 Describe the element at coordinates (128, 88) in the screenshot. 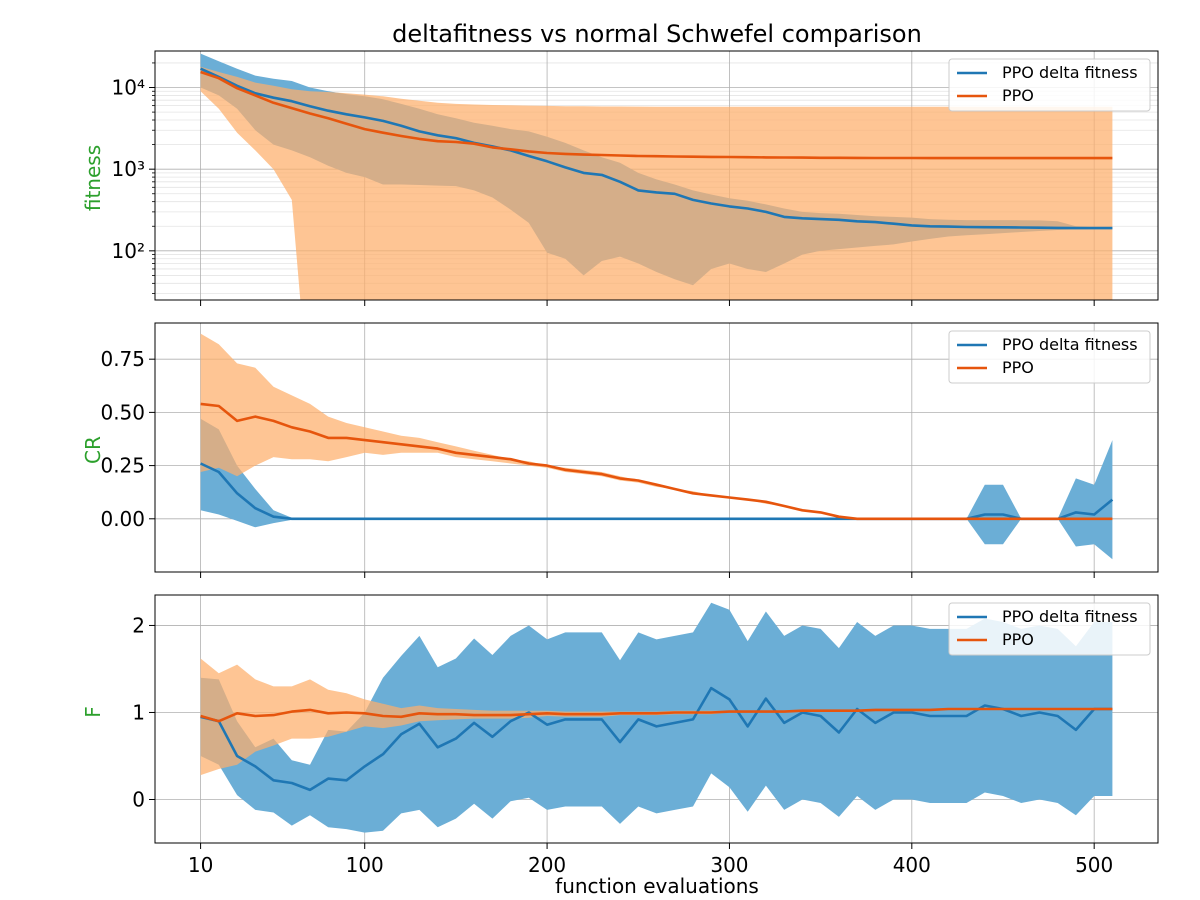

I see `y-tick-label: 10⁴` at that location.